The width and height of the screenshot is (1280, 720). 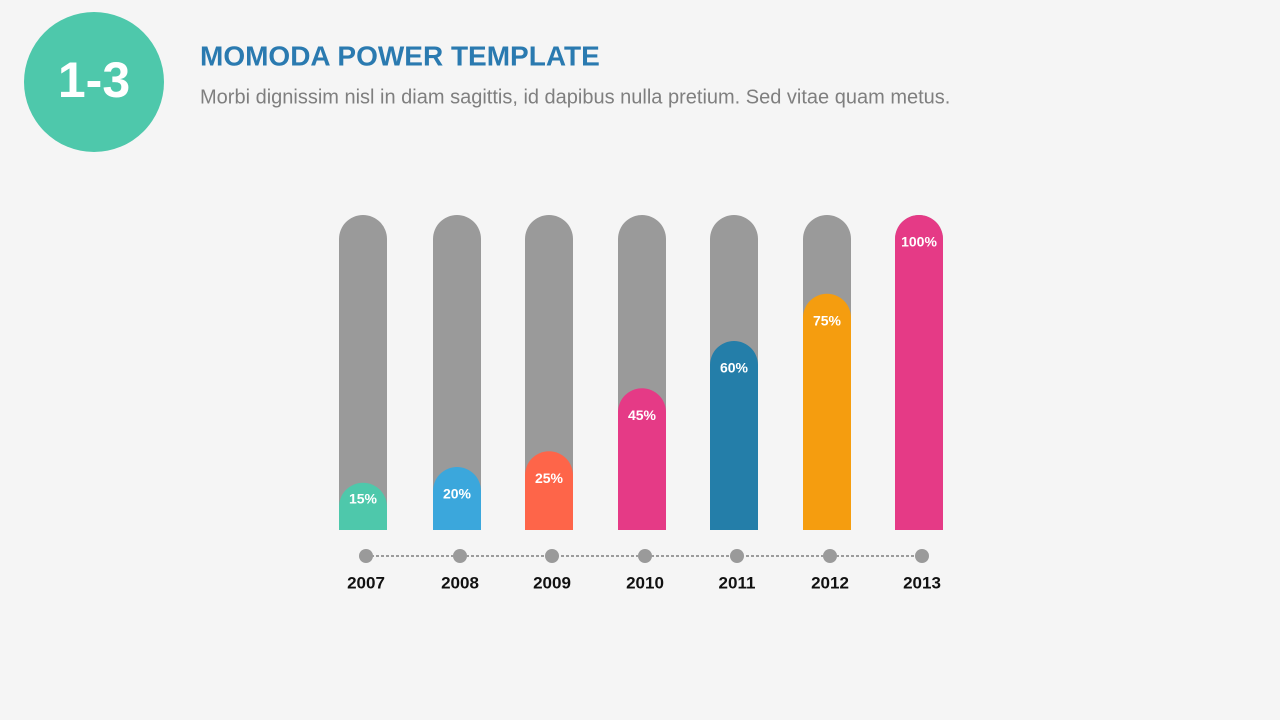 What do you see at coordinates (737, 582) in the screenshot?
I see `x-tick-label: 2011` at bounding box center [737, 582].